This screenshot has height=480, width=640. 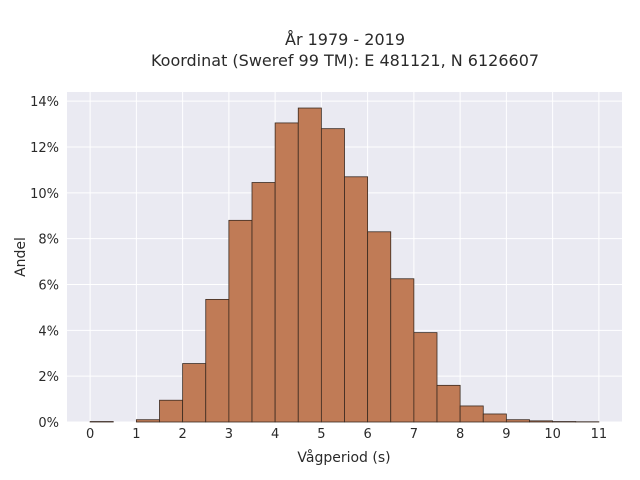 I want to click on y-axis-label: Andel, so click(x=21, y=257).